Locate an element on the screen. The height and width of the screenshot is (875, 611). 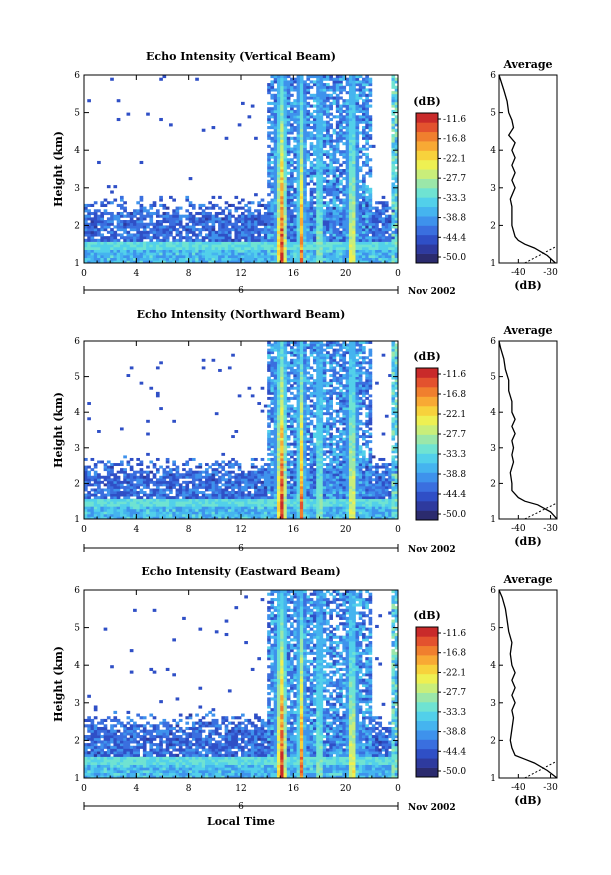
profile-x-tick-label: -30 is located at coordinates (550, 273).